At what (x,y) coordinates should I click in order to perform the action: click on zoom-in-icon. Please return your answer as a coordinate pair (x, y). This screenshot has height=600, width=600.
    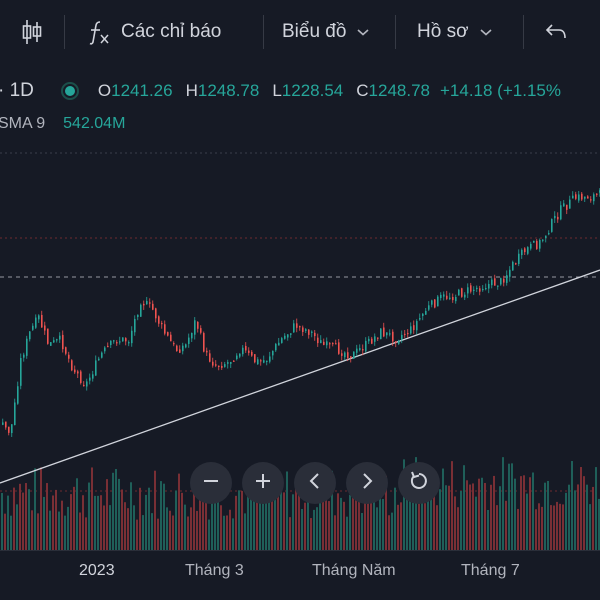
    Looking at the image, I should click on (263, 483).